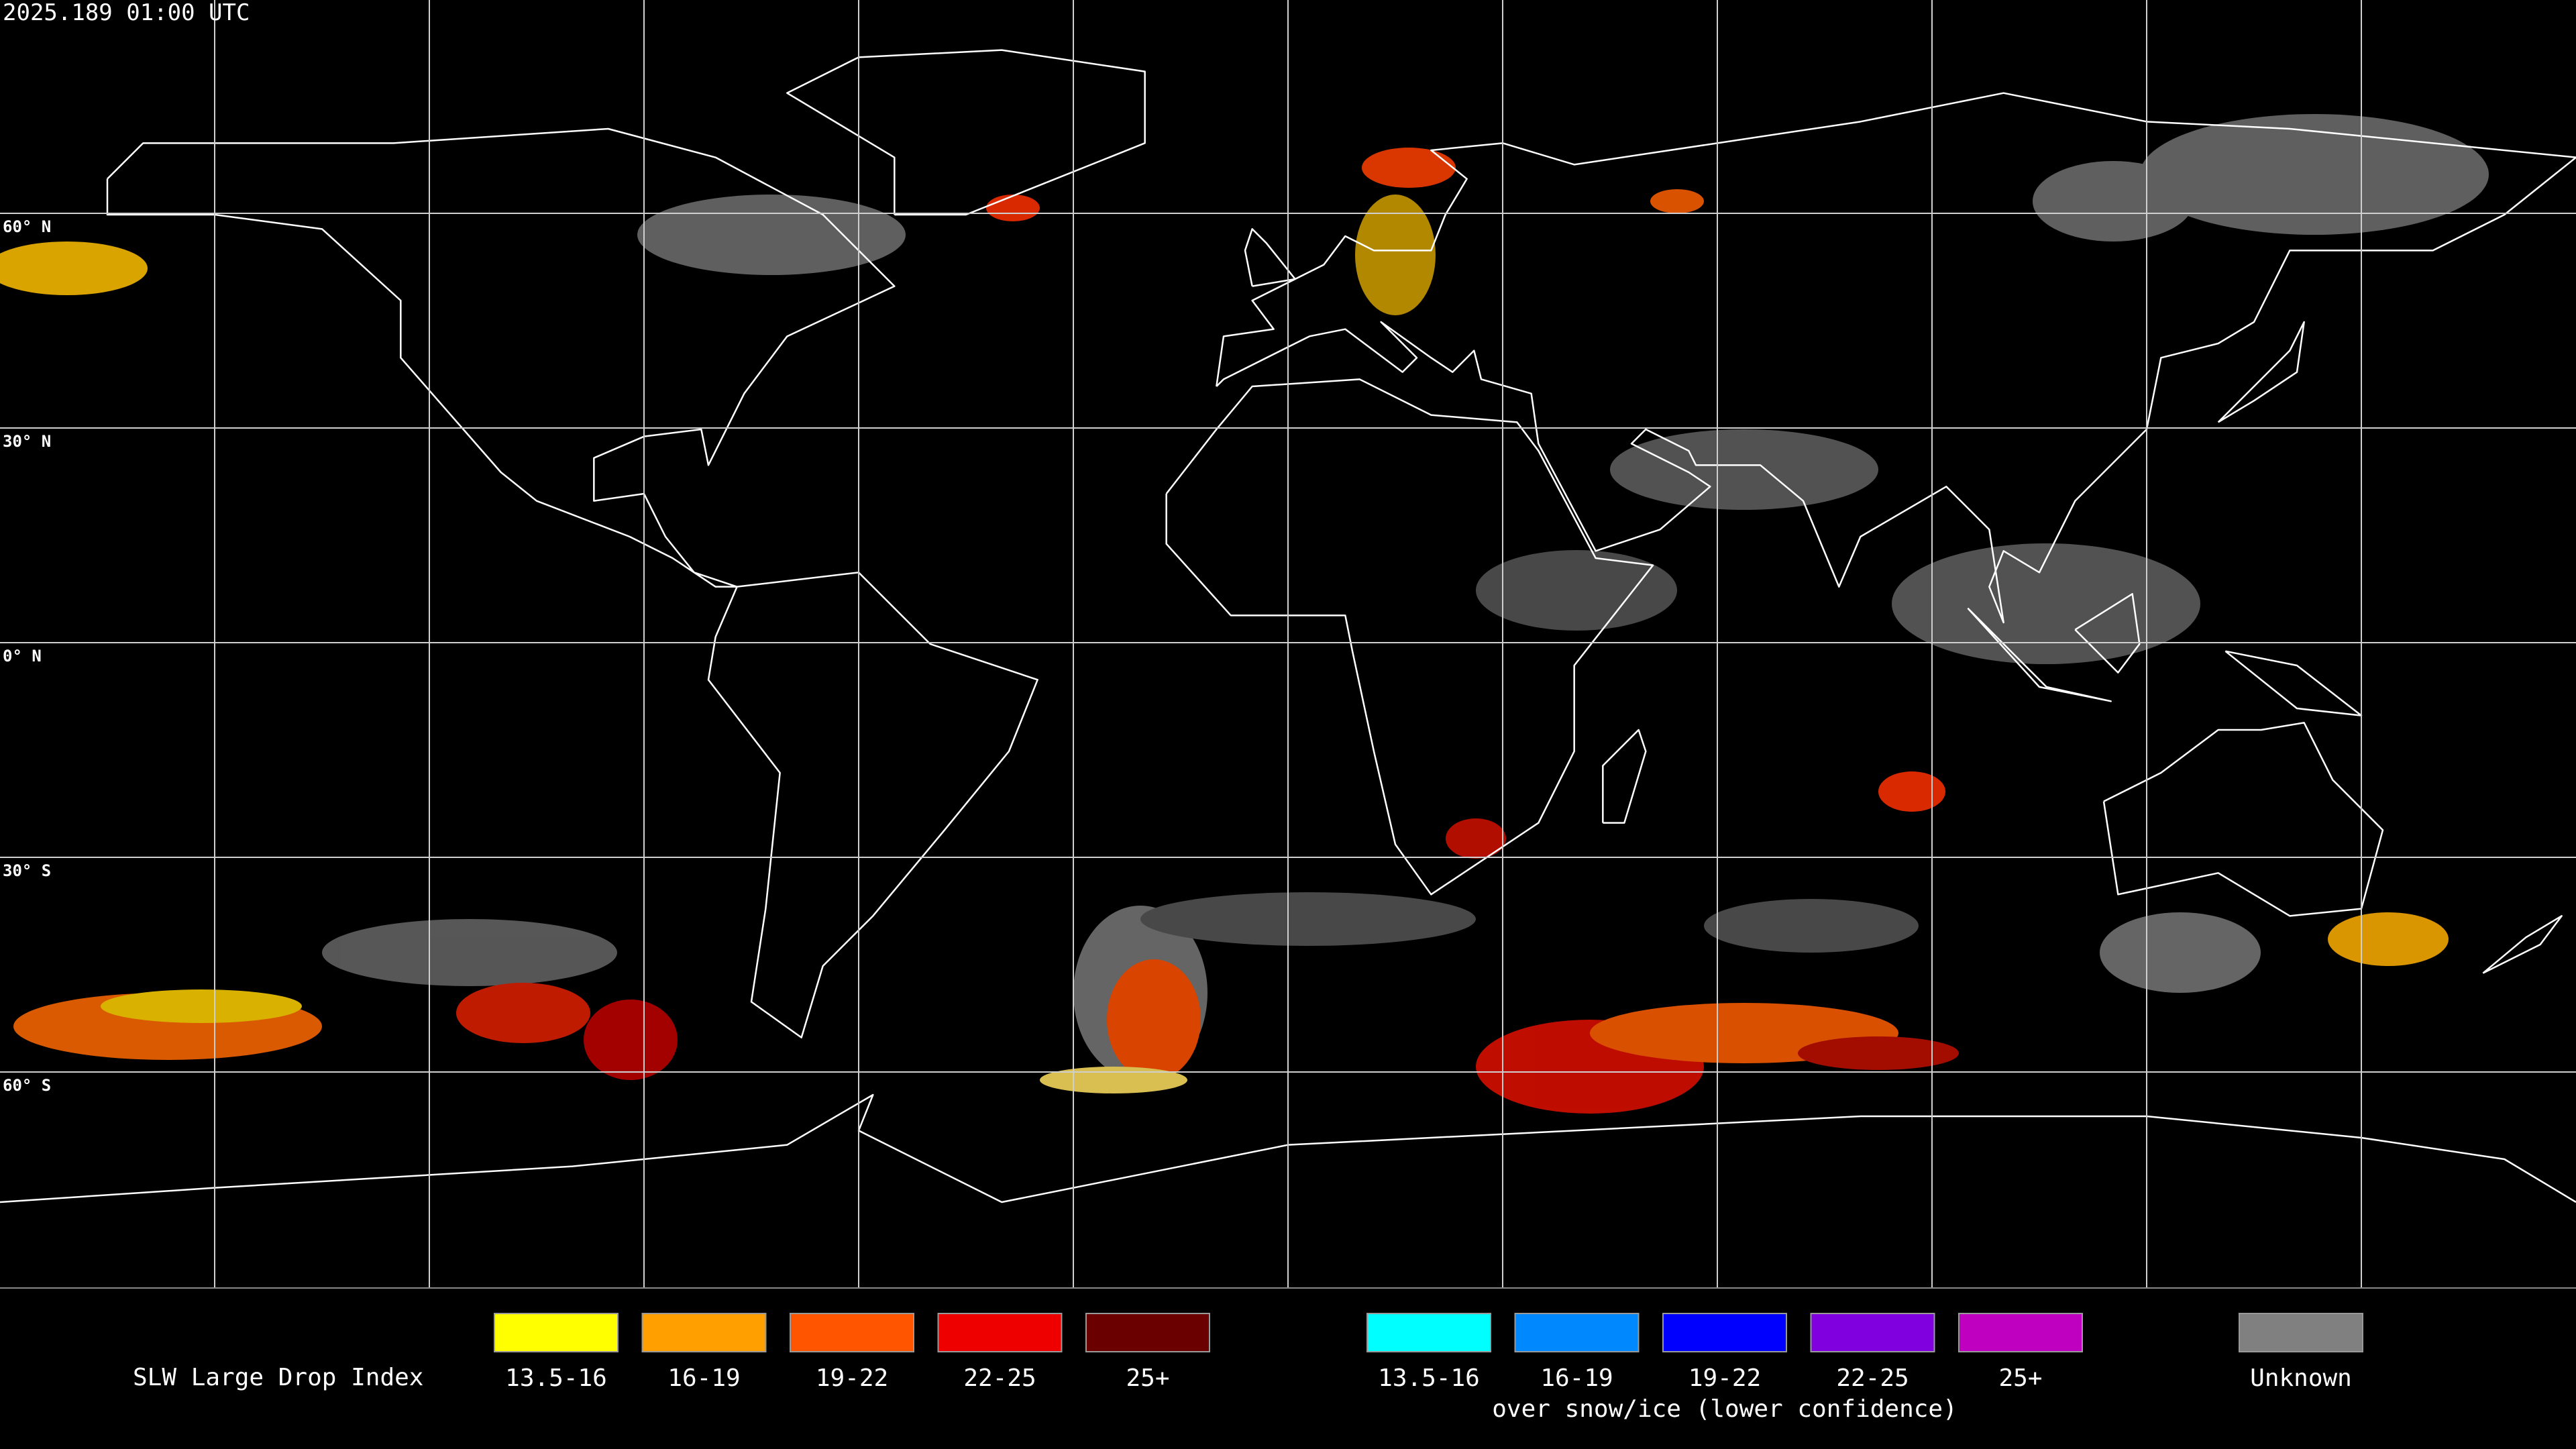  I want to click on legend-swatch-label: 22-25, so click(999, 1378).